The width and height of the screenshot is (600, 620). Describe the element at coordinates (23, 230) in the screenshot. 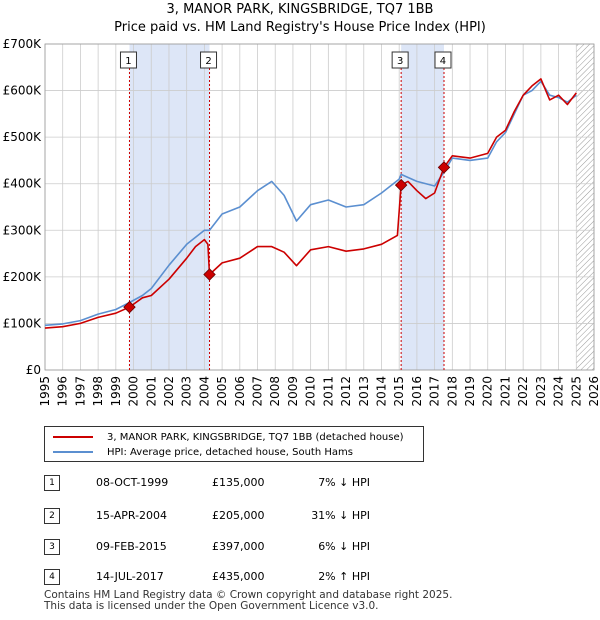

I see `y-tick-label: £300K` at that location.